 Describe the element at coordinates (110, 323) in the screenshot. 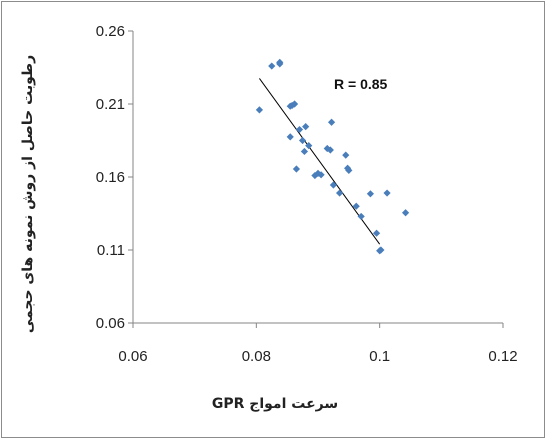

I see `y-tick-label: 0.06` at that location.